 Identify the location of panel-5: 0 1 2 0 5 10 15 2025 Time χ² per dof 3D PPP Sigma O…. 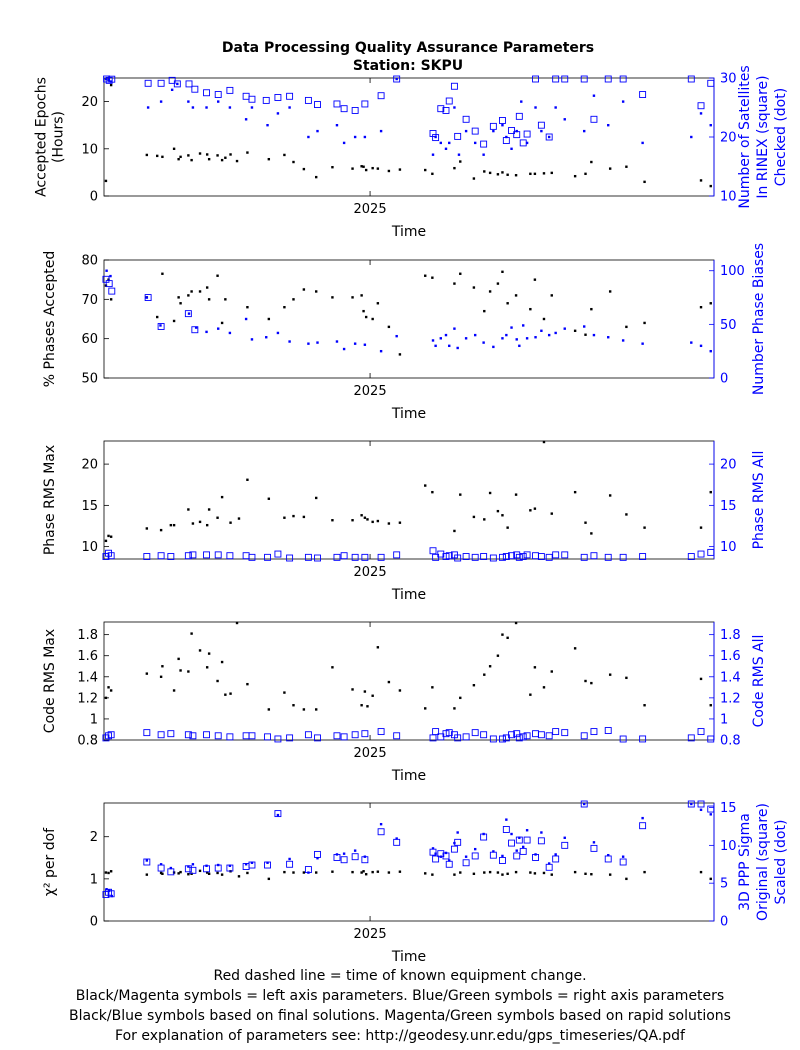
(415, 882).